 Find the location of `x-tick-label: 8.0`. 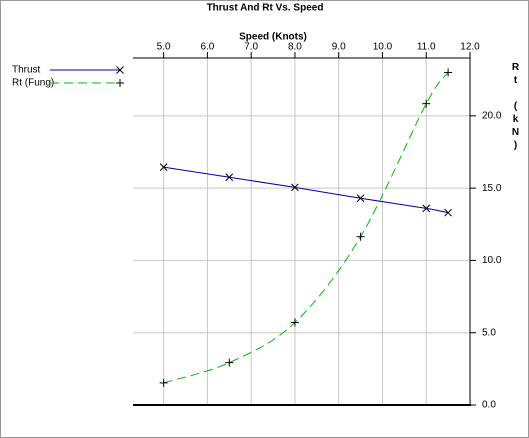

x-tick-label: 8.0 is located at coordinates (295, 47).